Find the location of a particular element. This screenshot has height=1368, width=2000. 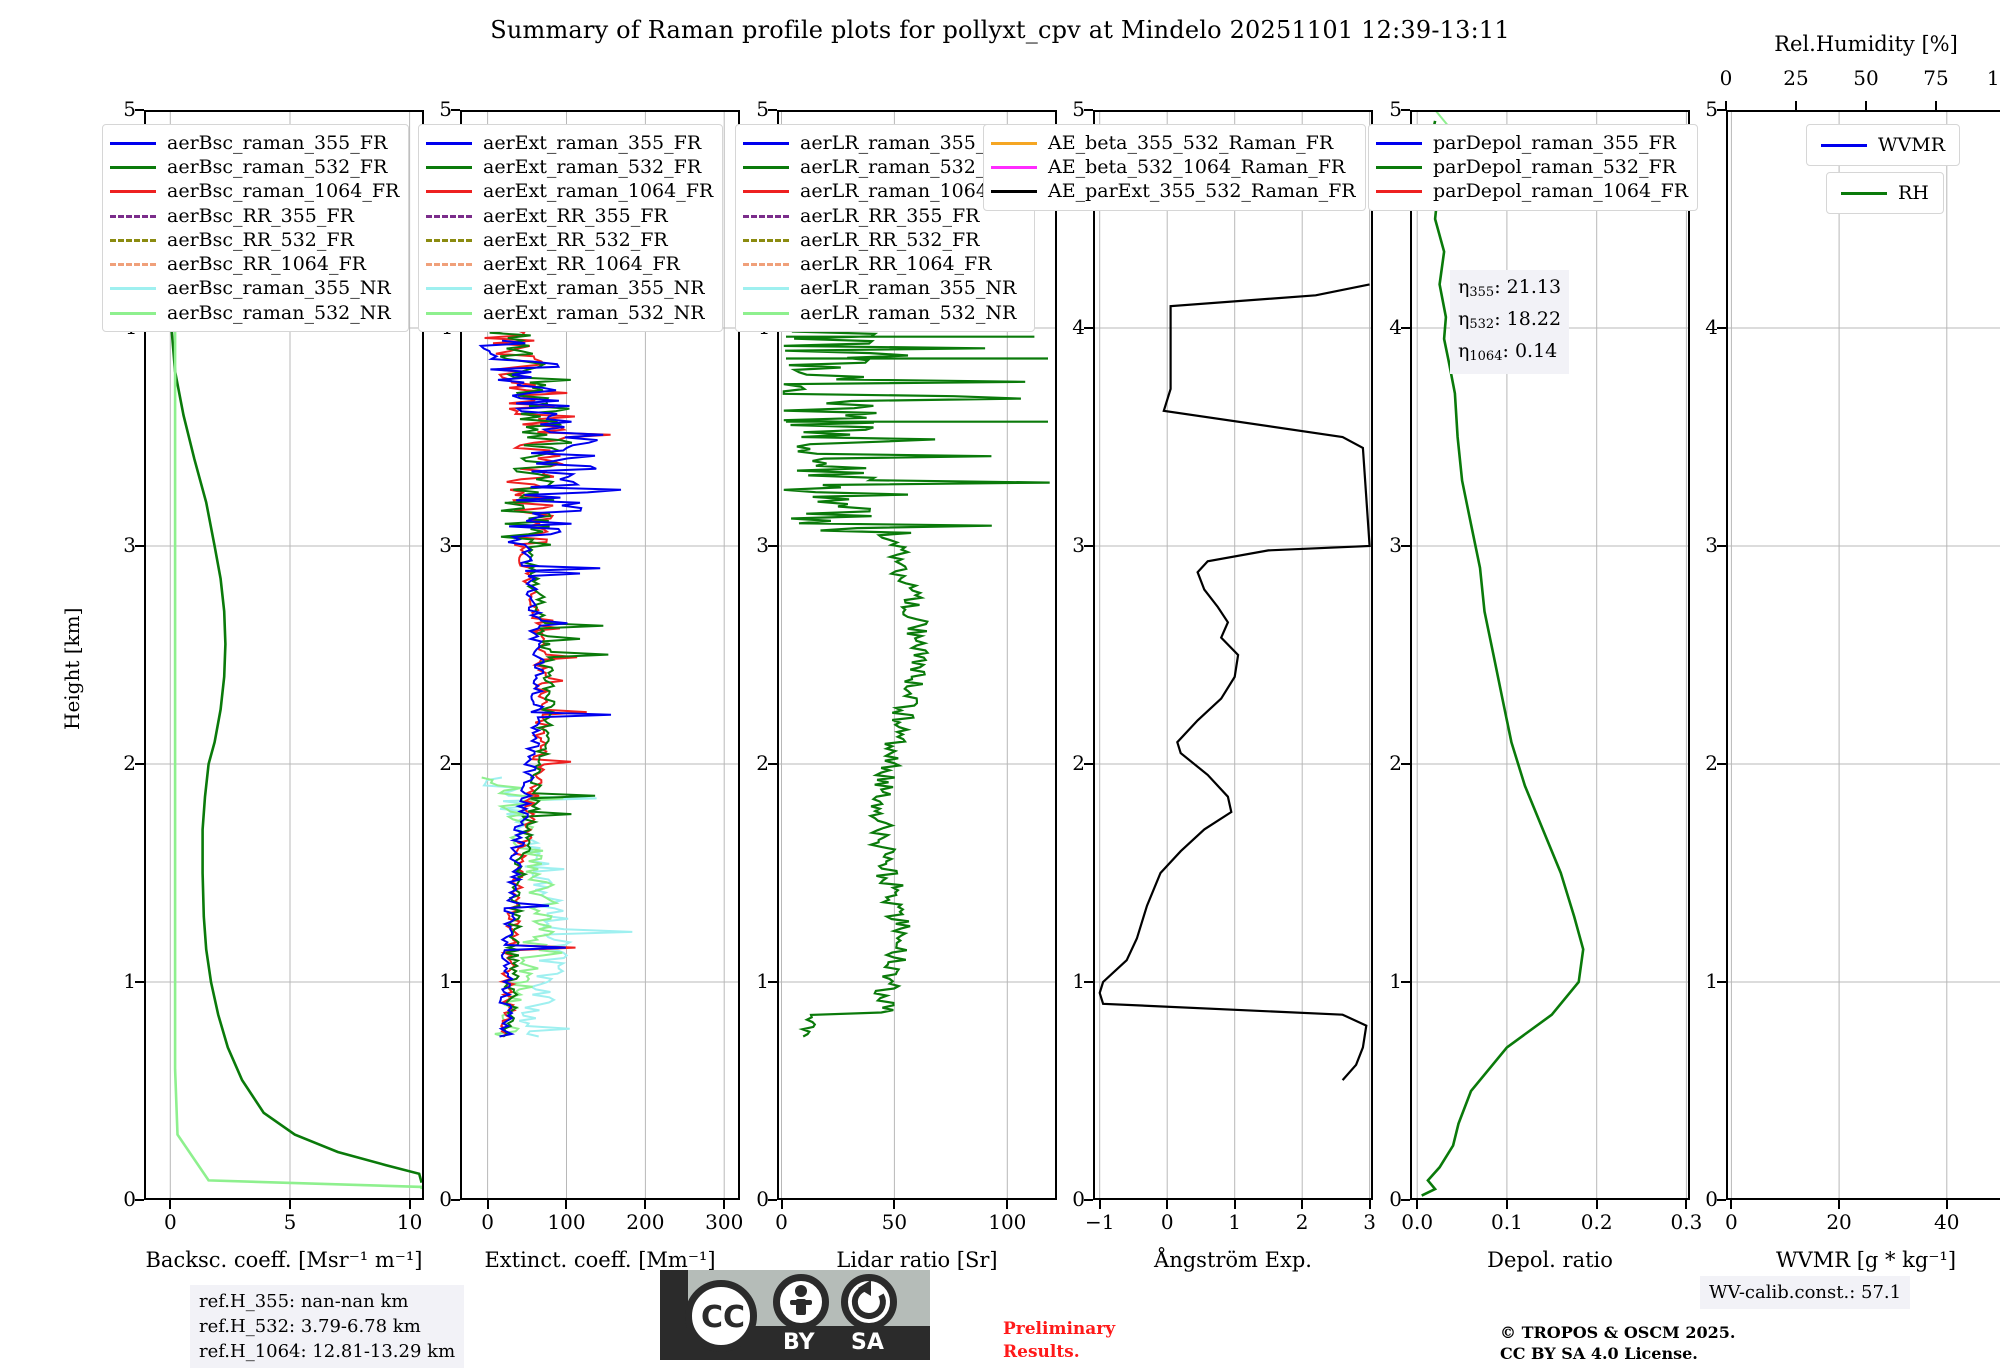

legend-item: aerExt_RR_1064_FR is located at coordinates (569, 264).